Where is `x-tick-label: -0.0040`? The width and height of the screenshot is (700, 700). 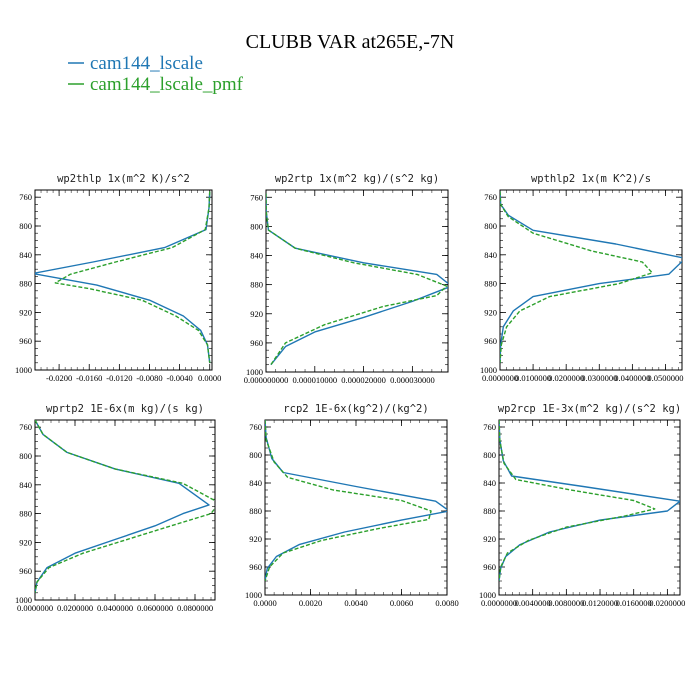 x-tick-label: -0.0040 is located at coordinates (180, 378).